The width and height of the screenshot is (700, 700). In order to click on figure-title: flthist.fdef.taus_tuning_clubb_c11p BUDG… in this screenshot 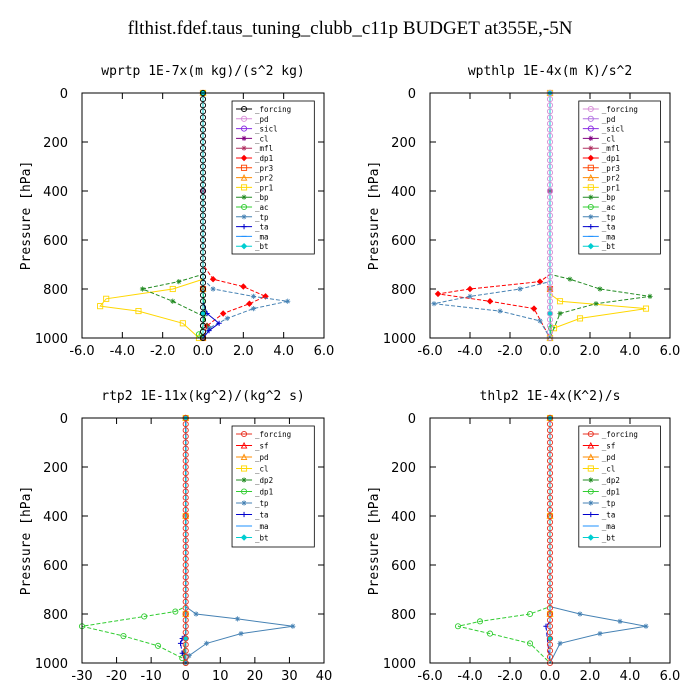, I will do `click(350, 28)`.